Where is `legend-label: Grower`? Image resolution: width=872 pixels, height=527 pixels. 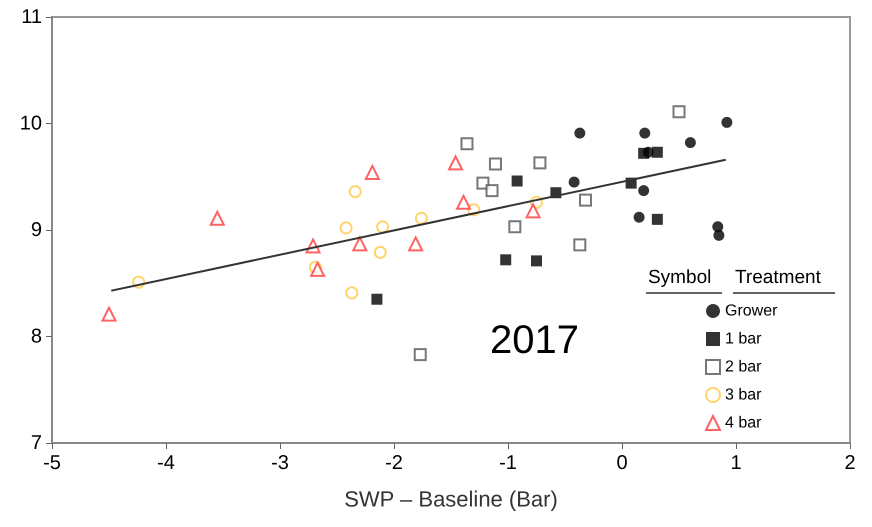
legend-label: Grower is located at coordinates (751, 311).